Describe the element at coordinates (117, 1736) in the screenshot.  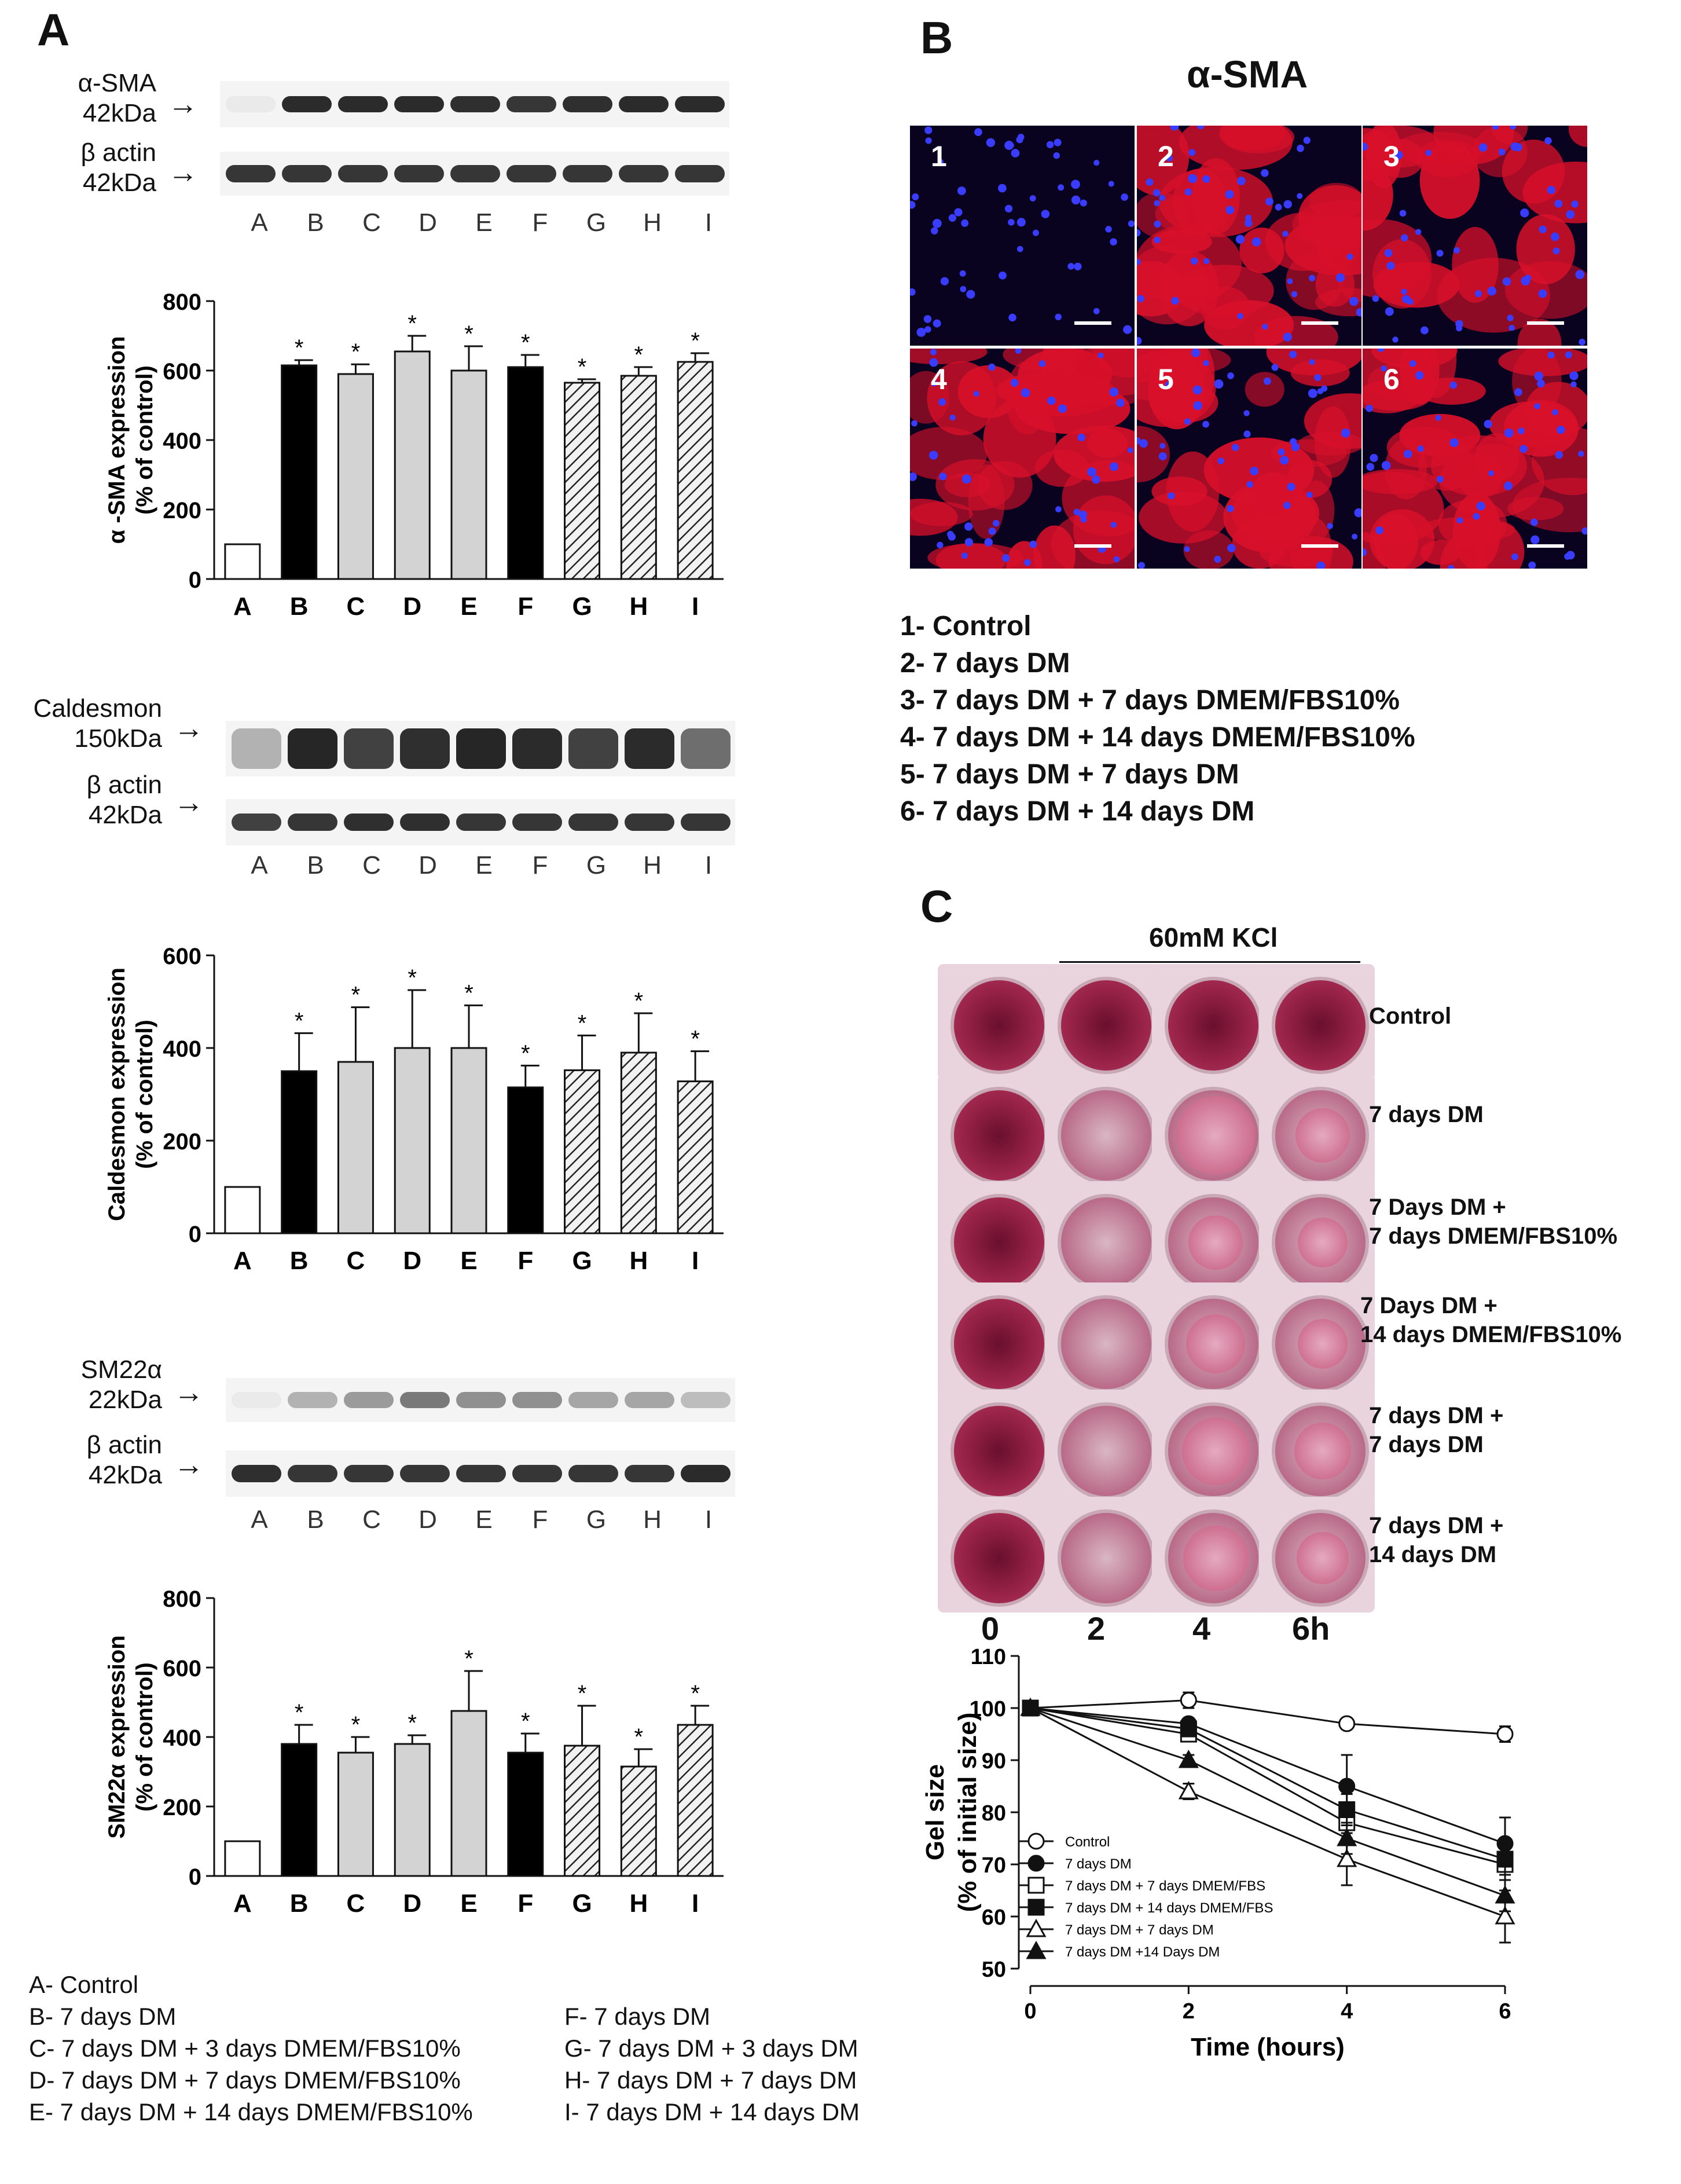
I see `y-axis-label-line: SM22α expression` at that location.